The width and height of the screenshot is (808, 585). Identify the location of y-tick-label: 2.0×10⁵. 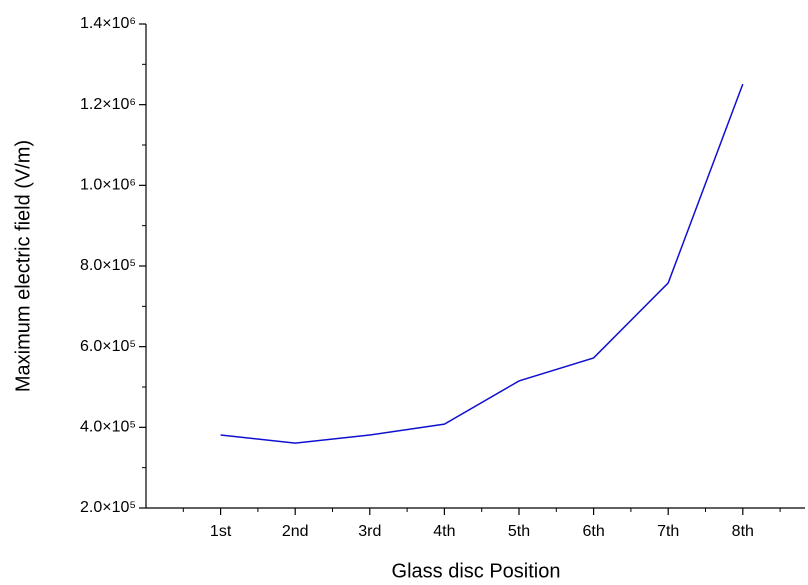
(108, 507).